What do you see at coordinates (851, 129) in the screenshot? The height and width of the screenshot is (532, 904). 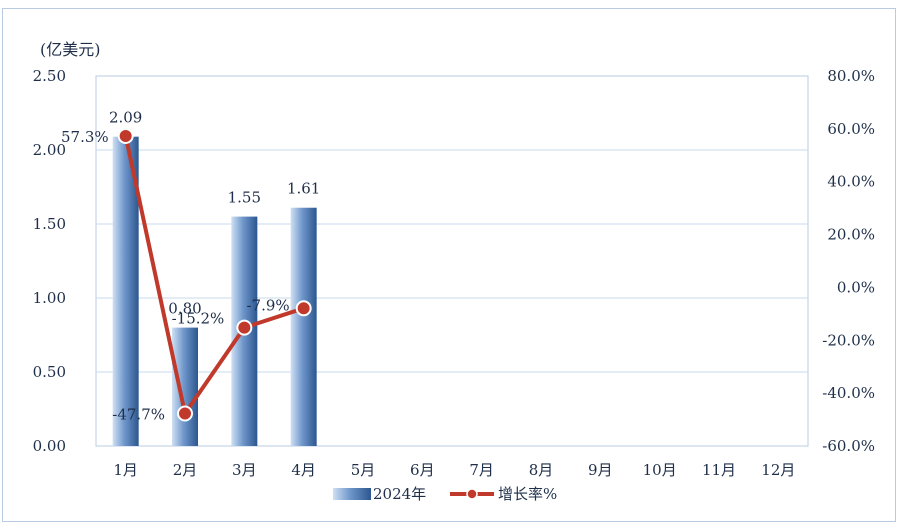 I see `right-tick-label: 60.0%` at bounding box center [851, 129].